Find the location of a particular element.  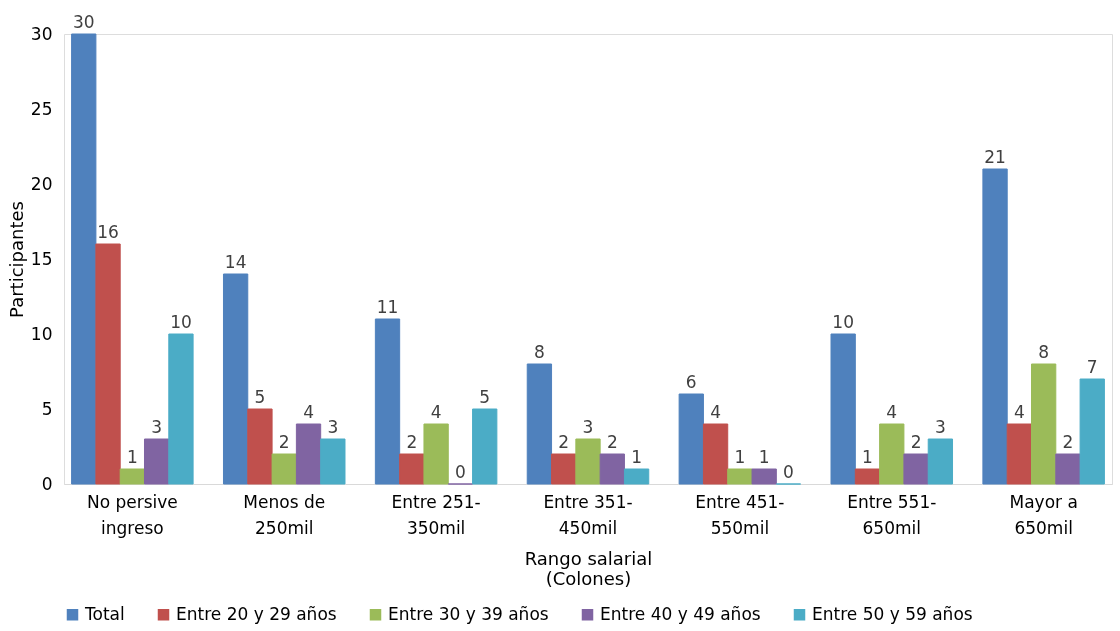

y-tick-label: 5 is located at coordinates (47, 408).